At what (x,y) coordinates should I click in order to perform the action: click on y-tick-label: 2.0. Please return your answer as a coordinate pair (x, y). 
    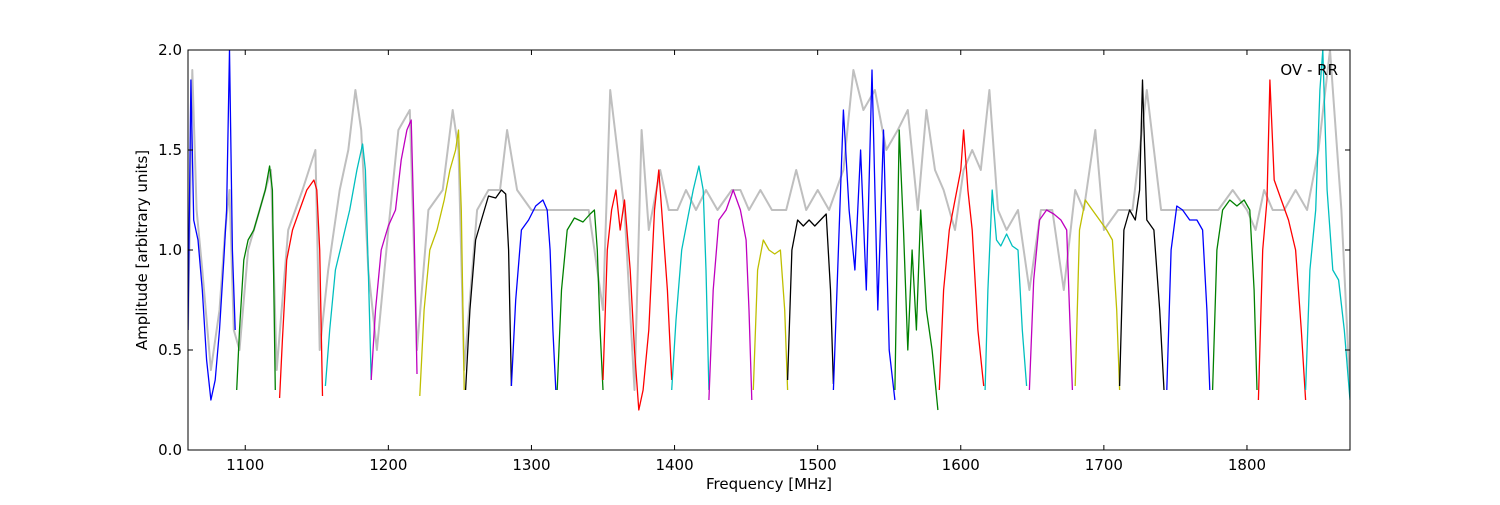
    Looking at the image, I should click on (170, 50).